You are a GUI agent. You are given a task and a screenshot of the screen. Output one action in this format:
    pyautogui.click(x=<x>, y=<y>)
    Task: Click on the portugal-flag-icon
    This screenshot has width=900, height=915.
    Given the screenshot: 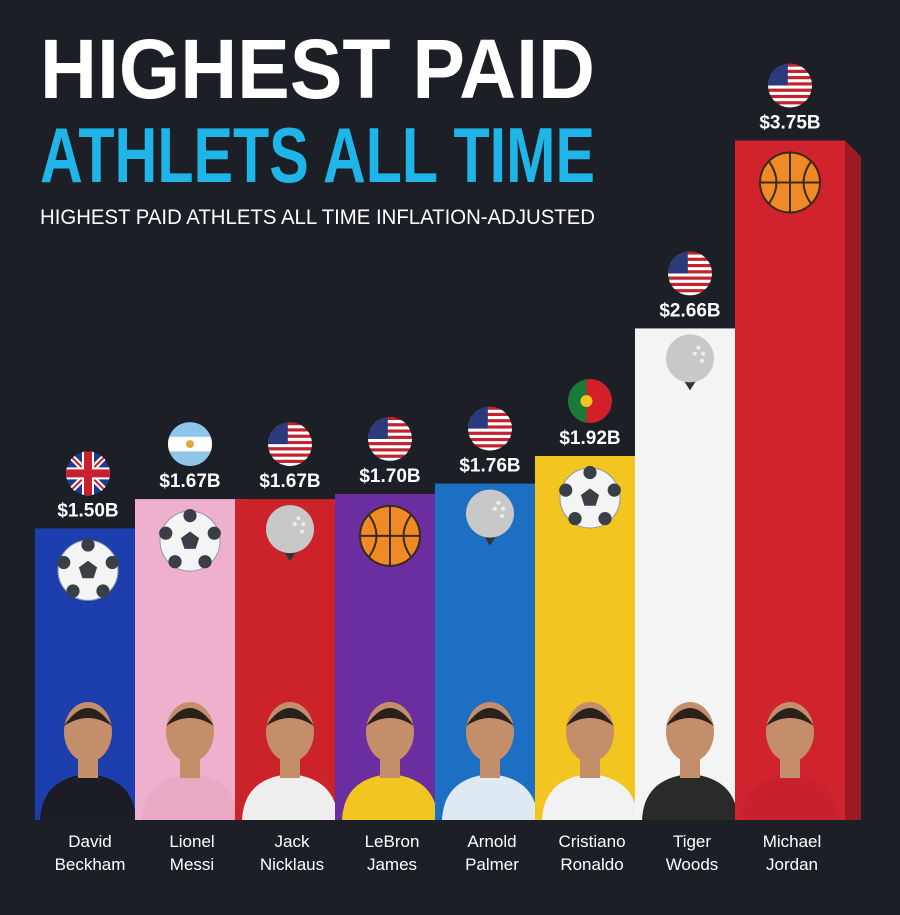 What is the action you would take?
    pyautogui.click(x=590, y=400)
    